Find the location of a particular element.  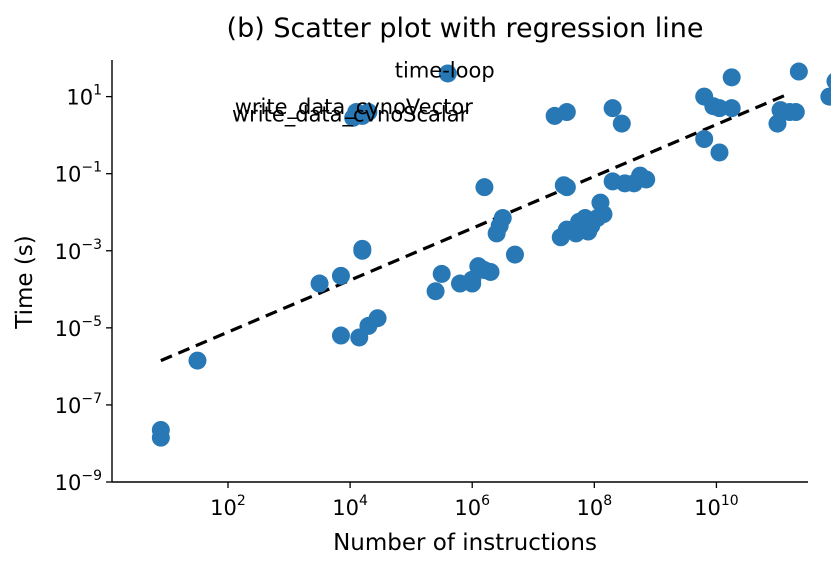

x-tick-label: 10⁶ is located at coordinates (472, 506).